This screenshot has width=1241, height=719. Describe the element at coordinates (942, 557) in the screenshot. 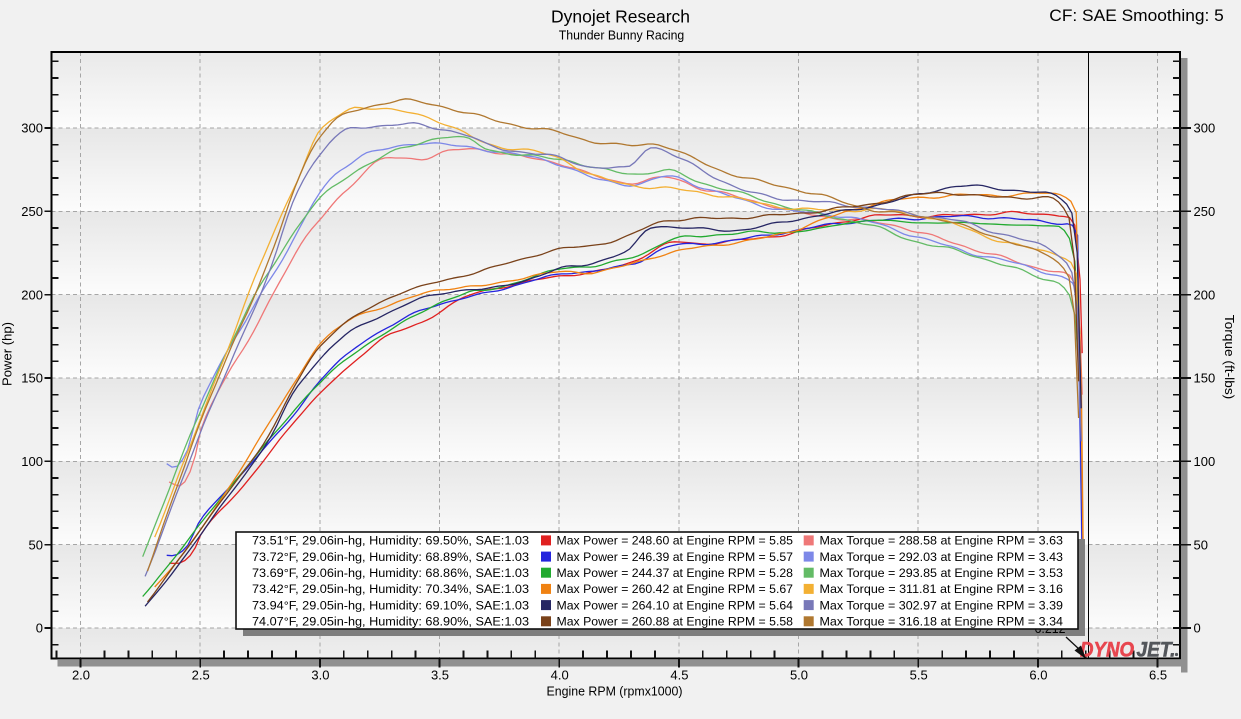

I see `svg-text:Max Torque = 292.03 at Engine: Max Torque = 292.03 at Engine RPM = 3.43` at that location.